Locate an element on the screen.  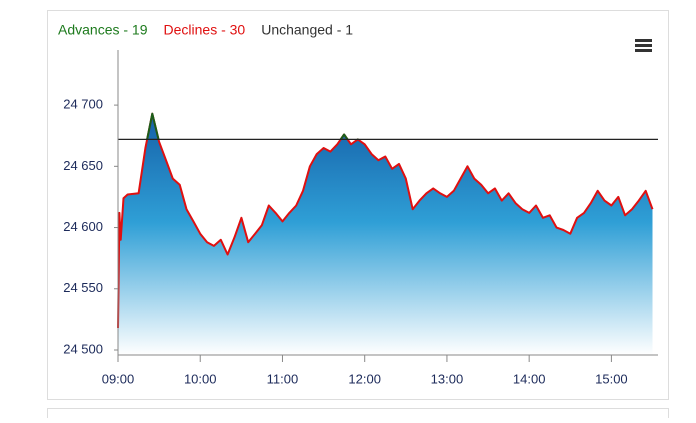
x-tick-label: 12:00 is located at coordinates (364, 378).